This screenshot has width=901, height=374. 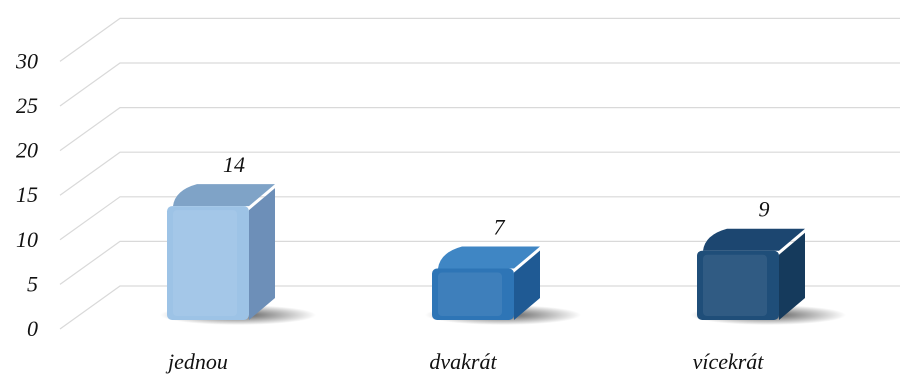 What do you see at coordinates (27, 239) in the screenshot?
I see `y-tick-label: 10` at bounding box center [27, 239].